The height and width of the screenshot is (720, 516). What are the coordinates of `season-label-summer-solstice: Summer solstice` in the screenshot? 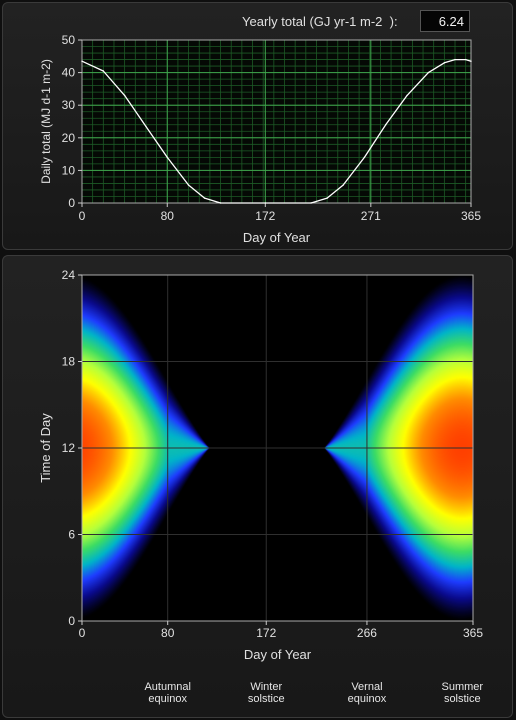 It's located at (462, 693).